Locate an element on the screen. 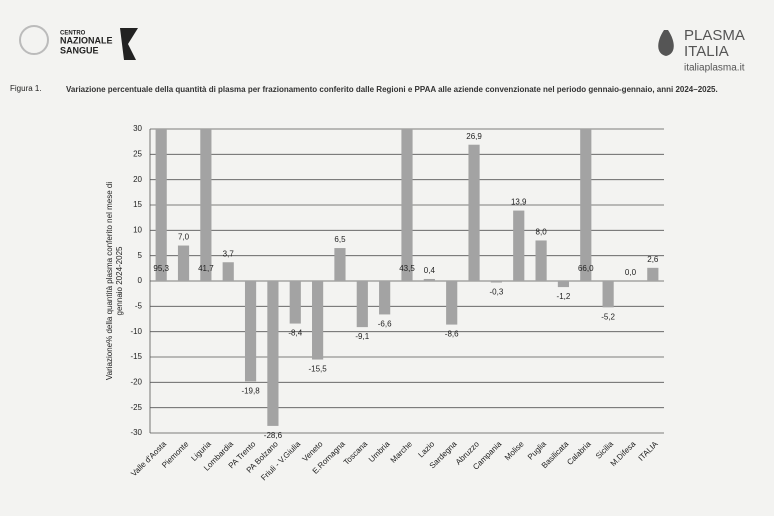  data-label: 2,6 is located at coordinates (653, 259).